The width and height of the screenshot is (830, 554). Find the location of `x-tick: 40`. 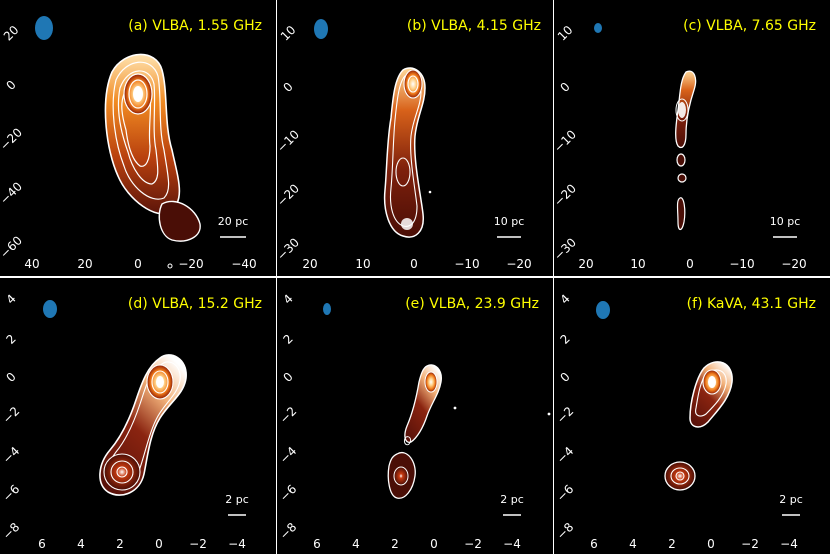

x-tick: 40 is located at coordinates (31, 264).